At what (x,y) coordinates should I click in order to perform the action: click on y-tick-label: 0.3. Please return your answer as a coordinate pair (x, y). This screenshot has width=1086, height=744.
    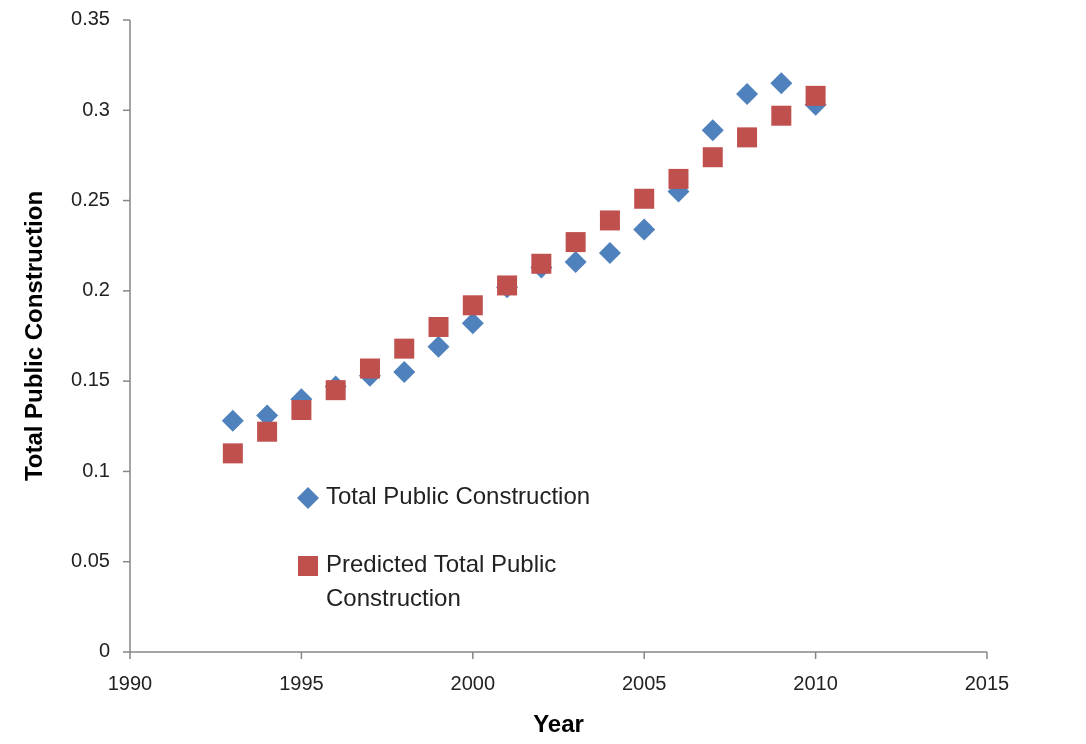
    Looking at the image, I should click on (96, 108).